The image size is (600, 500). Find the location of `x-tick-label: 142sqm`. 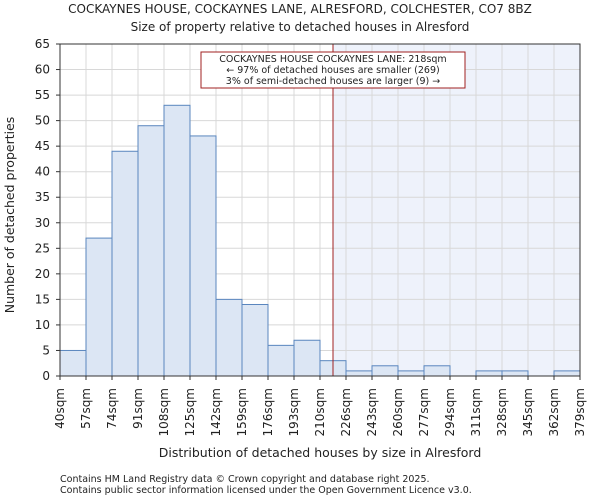

x-tick-label: 142sqm is located at coordinates (216, 412).